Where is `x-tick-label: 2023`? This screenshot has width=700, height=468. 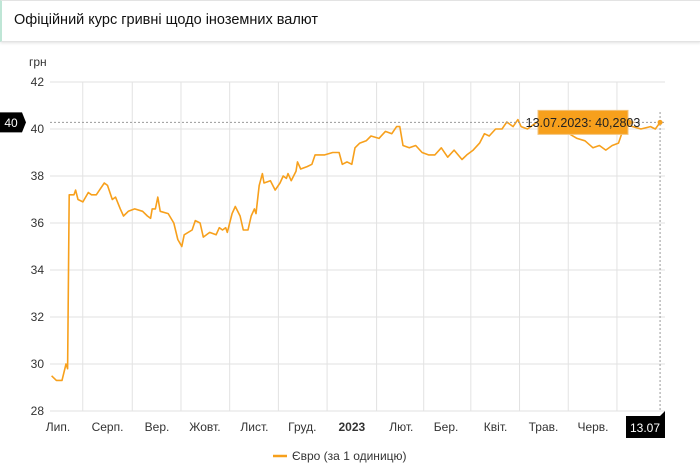 x-tick-label: 2023 is located at coordinates (351, 427).